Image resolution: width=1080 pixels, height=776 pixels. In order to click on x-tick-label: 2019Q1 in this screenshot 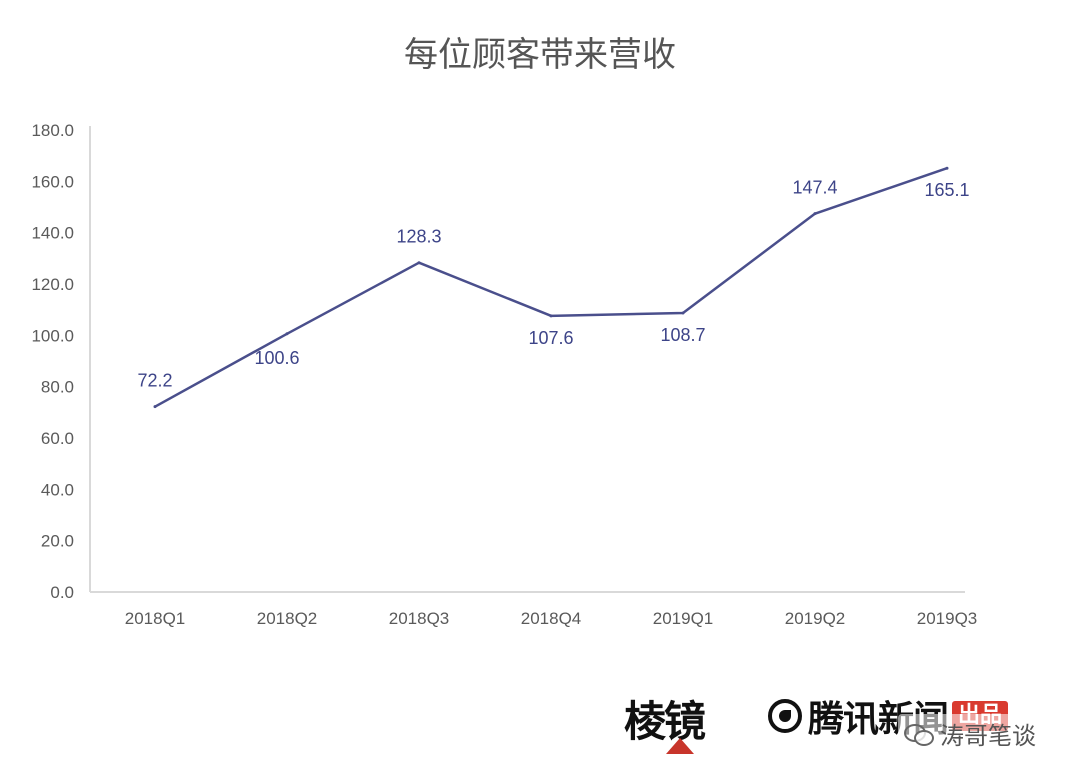, I will do `click(683, 618)`.